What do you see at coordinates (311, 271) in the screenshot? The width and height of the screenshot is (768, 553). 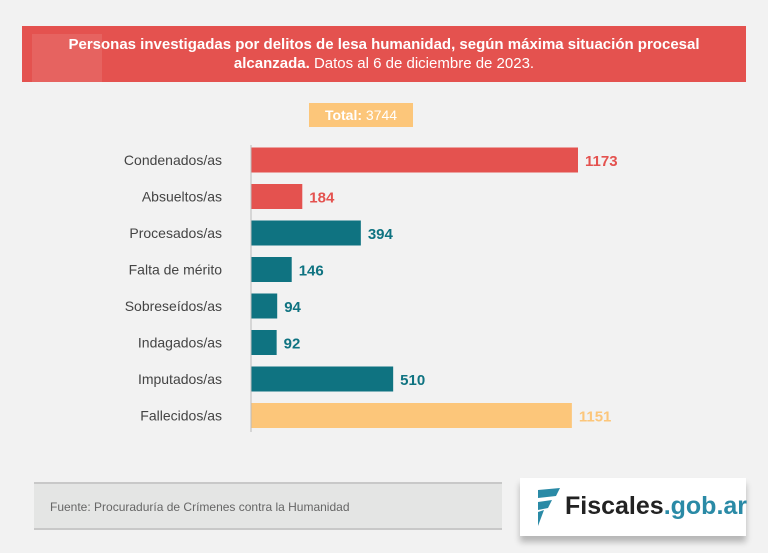 I see `value-label: 146` at bounding box center [311, 271].